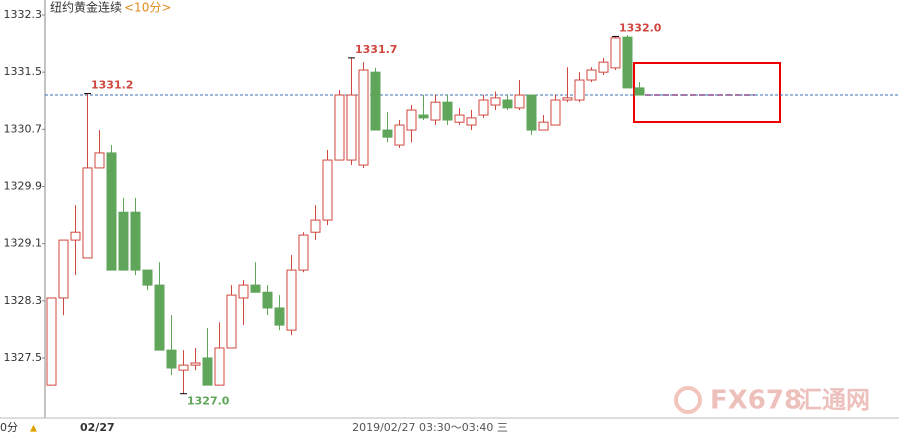 This screenshot has width=899, height=435. I want to click on highlight-box, so click(707, 92).